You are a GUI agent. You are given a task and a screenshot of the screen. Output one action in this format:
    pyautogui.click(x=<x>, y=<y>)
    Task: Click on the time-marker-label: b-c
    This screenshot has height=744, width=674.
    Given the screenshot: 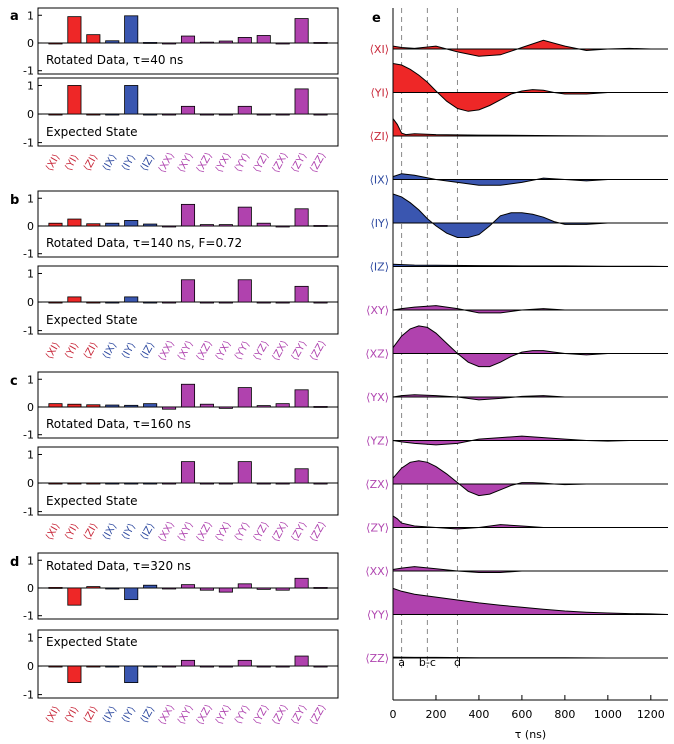 What is the action you would take?
    pyautogui.click(x=427, y=662)
    